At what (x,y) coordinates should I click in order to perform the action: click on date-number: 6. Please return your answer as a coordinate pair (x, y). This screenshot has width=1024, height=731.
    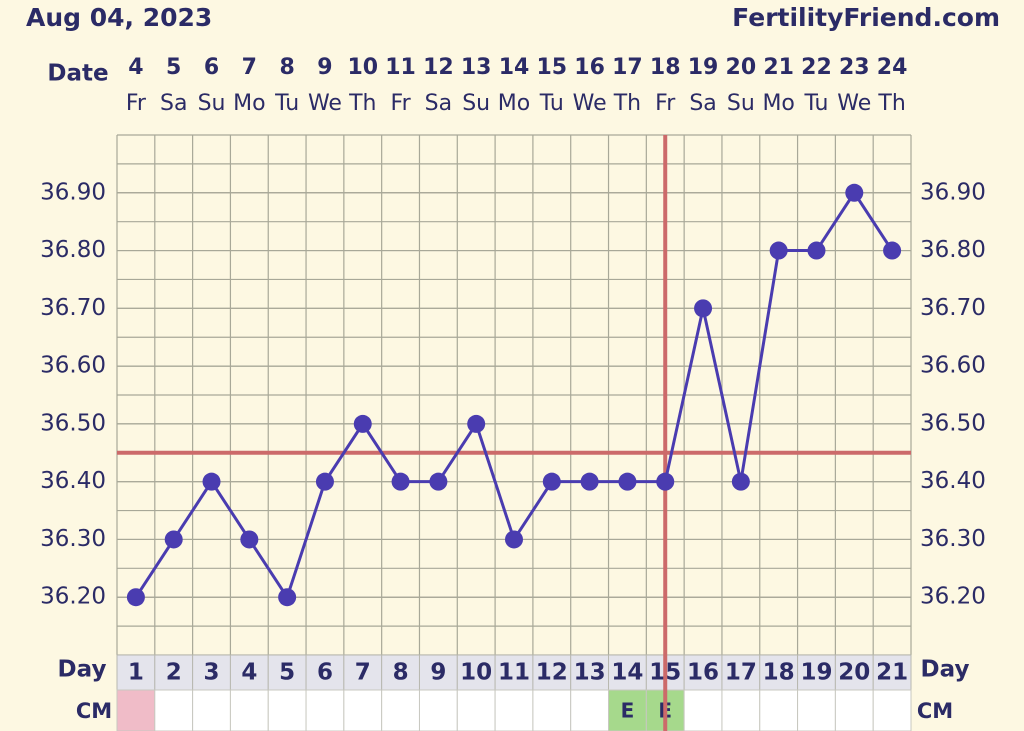
    Looking at the image, I should click on (211, 67).